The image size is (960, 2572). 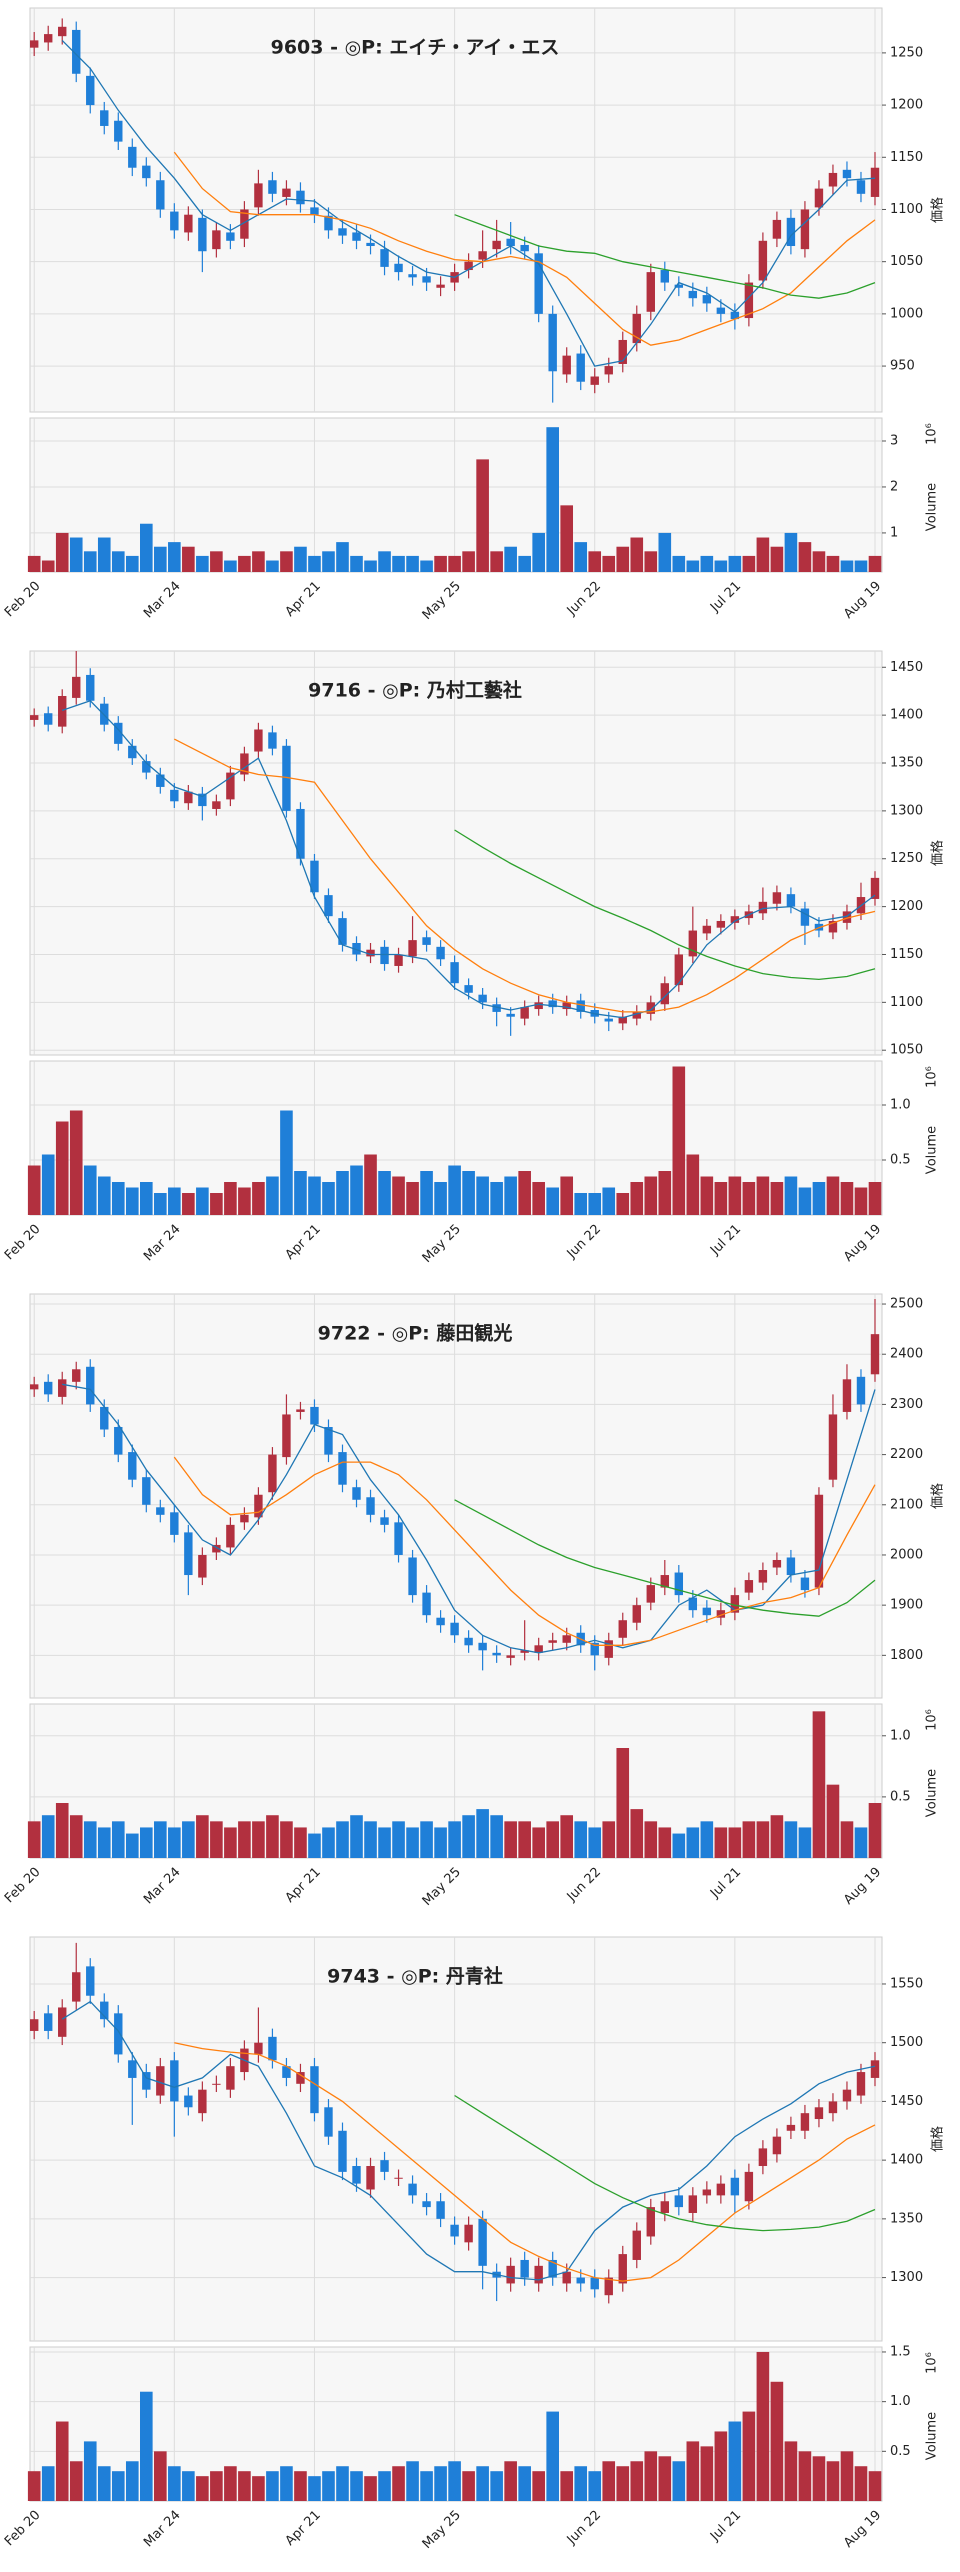 What do you see at coordinates (906, 209) in the screenshot?
I see `y-tick-label: 1100` at bounding box center [906, 209].